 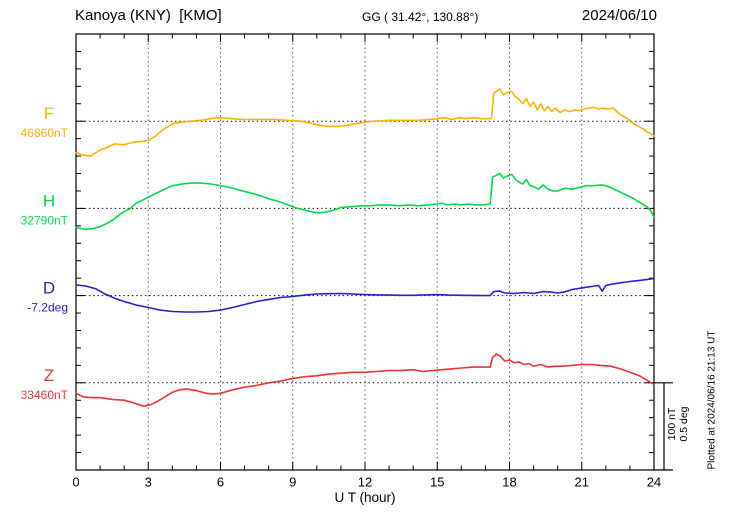 What do you see at coordinates (684, 424) in the screenshot?
I see `scale-bar-deg-label: 0.5 deg` at bounding box center [684, 424].